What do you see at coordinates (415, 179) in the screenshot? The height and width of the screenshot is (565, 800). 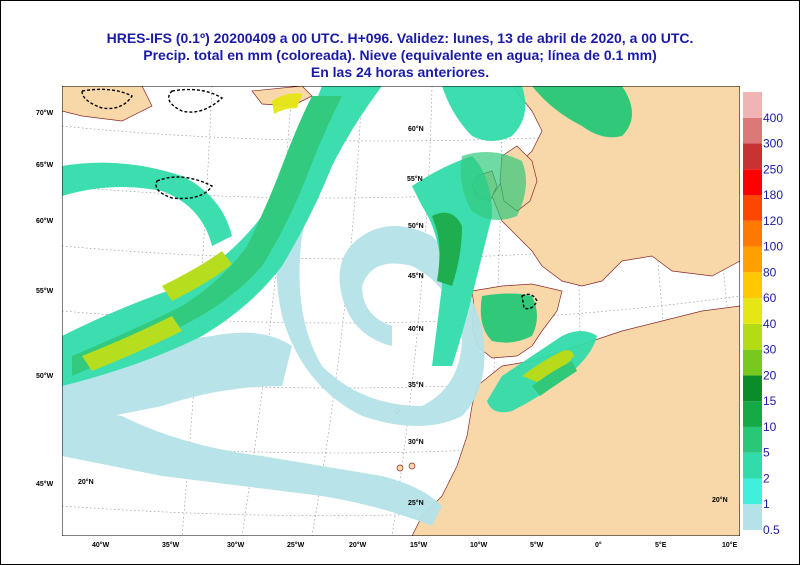 I see `lat-label-55n: 55°N` at bounding box center [415, 179].